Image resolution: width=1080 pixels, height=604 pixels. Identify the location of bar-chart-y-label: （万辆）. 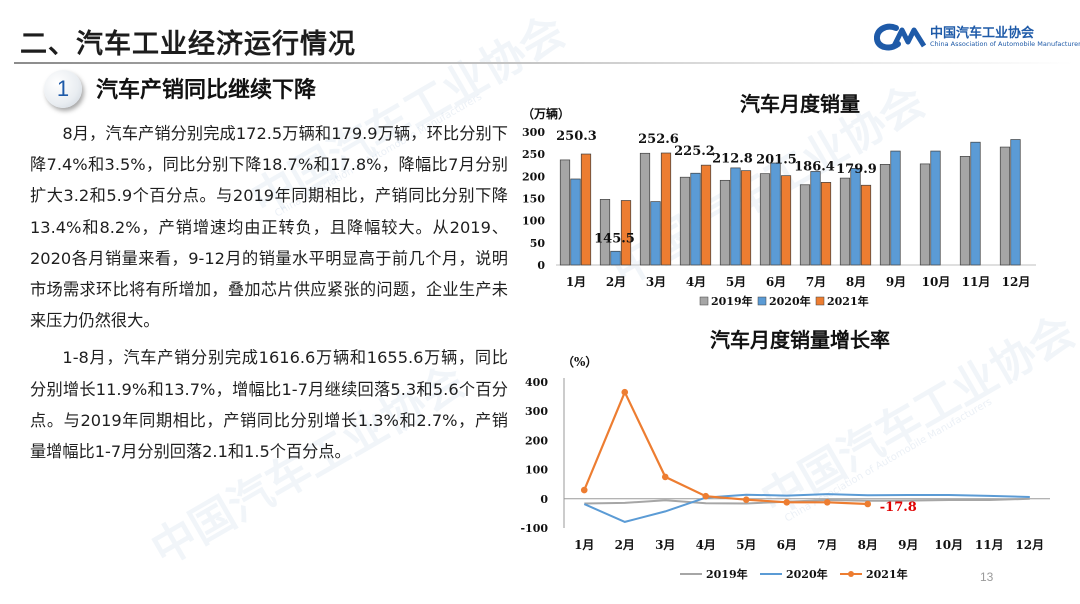
(546, 113).